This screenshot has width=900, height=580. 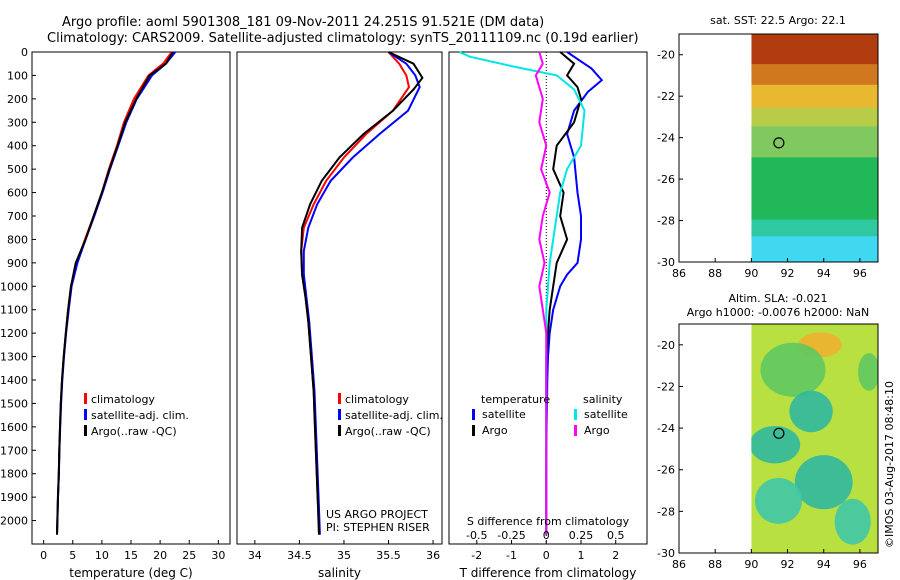 I want to click on y-tick-label: 400, so click(x=17, y=146).